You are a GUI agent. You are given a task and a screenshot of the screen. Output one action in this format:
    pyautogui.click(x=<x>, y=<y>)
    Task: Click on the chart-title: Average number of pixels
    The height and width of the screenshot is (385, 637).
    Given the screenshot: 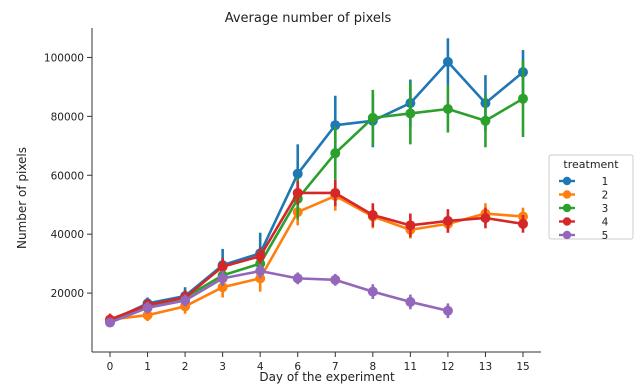 What is the action you would take?
    pyautogui.click(x=308, y=18)
    